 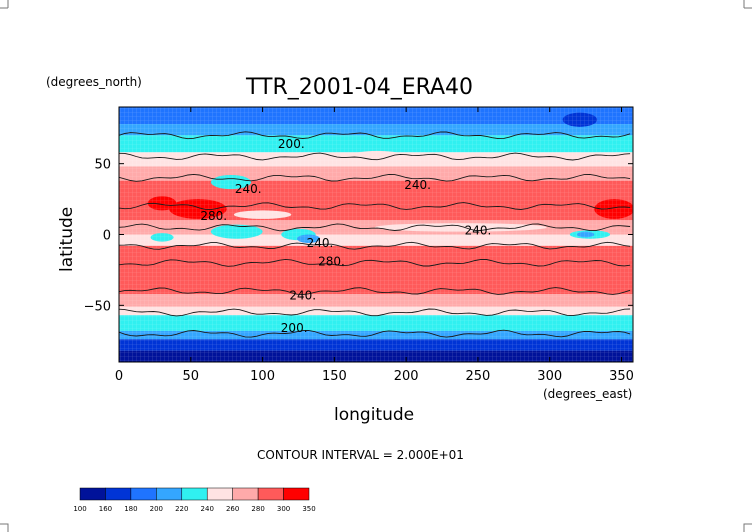 I want to click on y-axis-label: latitude, so click(x=67, y=239).